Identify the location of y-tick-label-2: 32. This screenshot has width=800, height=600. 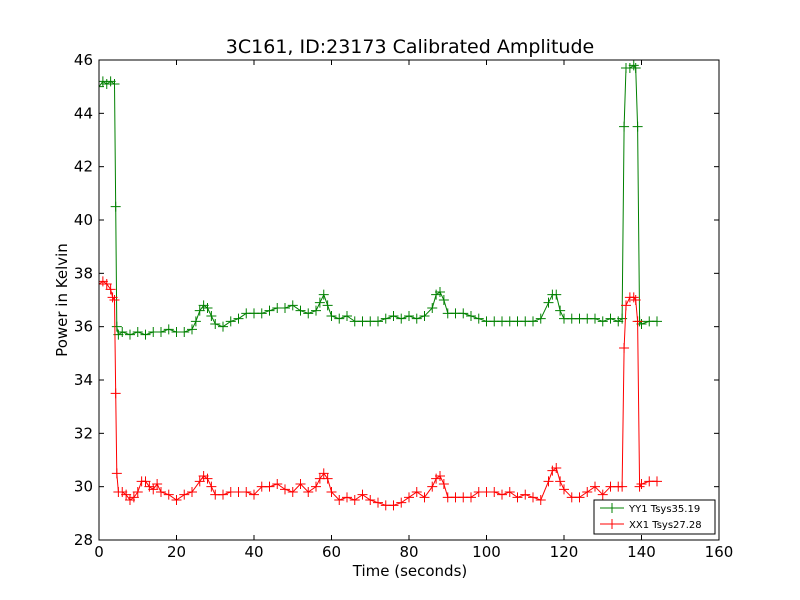
(83, 433).